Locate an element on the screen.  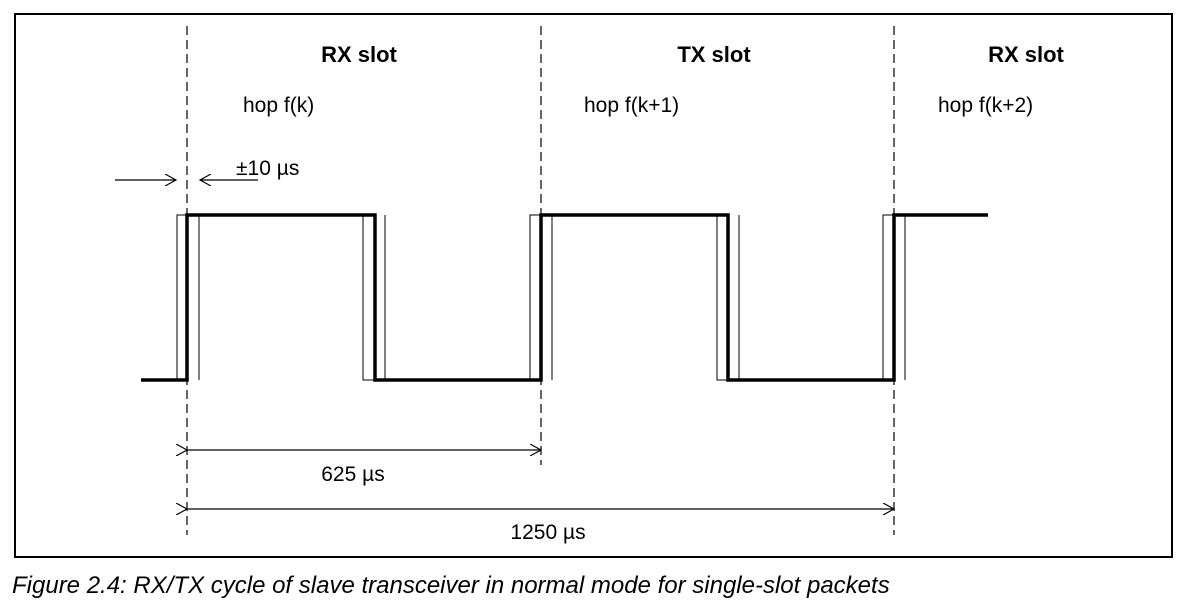
dimension-625-label: 625 µs is located at coordinates (352, 474).